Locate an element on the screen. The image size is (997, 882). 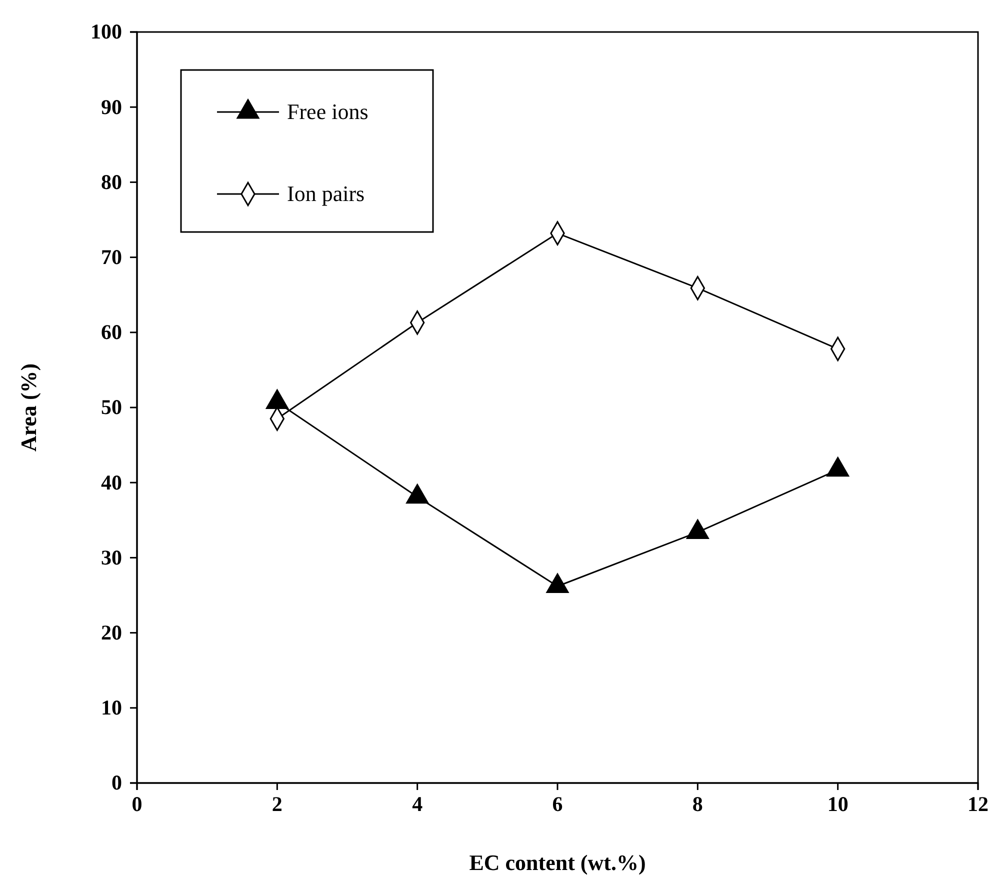
y-tick-label: 40 is located at coordinates (111, 482).